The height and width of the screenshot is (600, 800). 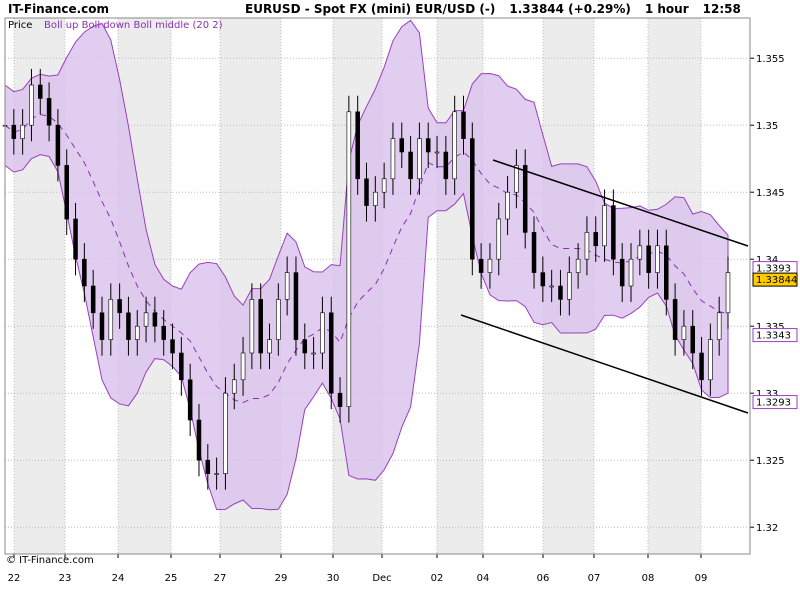 What do you see at coordinates (171, 578) in the screenshot?
I see `x-tick-label: 25` at bounding box center [171, 578].